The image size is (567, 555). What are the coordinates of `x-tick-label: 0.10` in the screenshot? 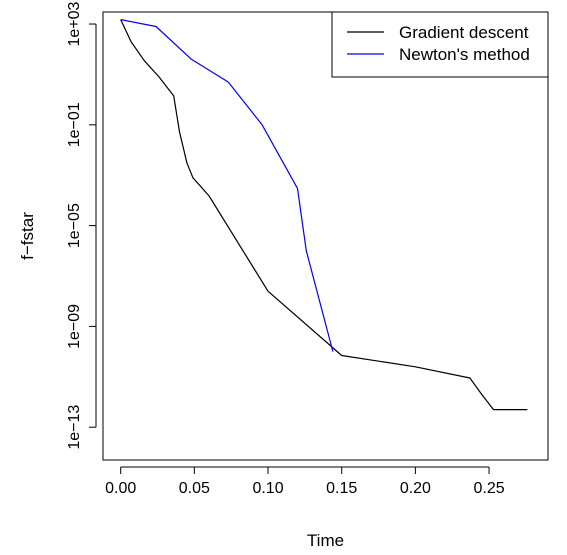 It's located at (267, 488).